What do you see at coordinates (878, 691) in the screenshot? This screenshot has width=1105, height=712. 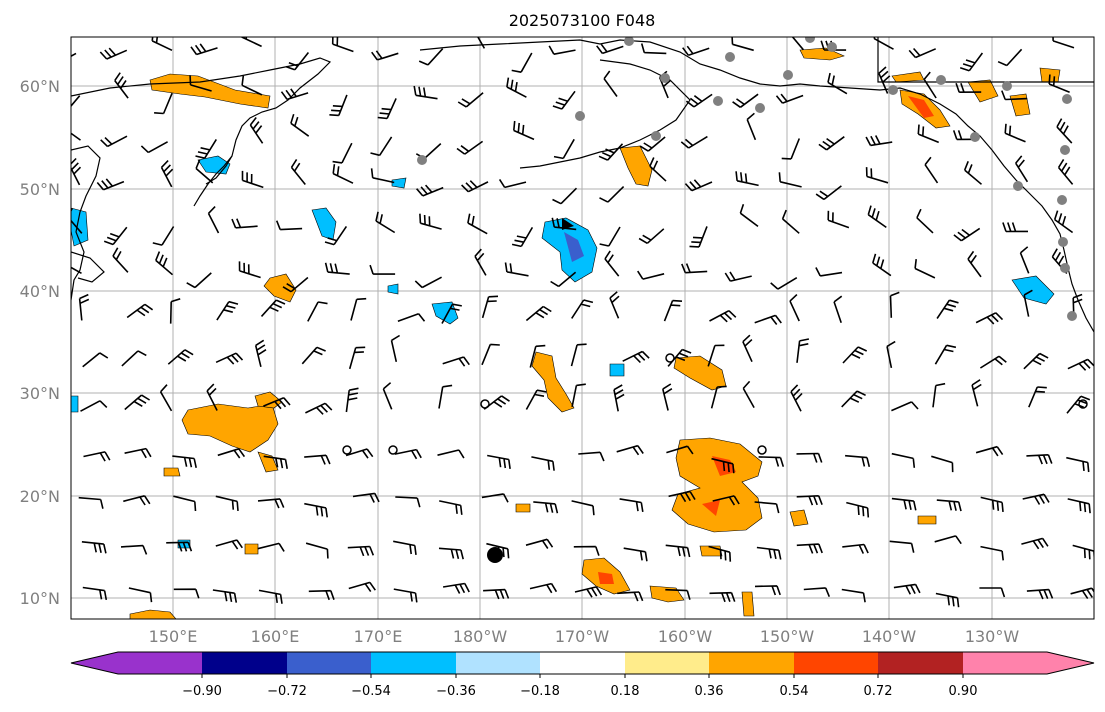 I see `colorbar-label: 0.72` at bounding box center [878, 691].